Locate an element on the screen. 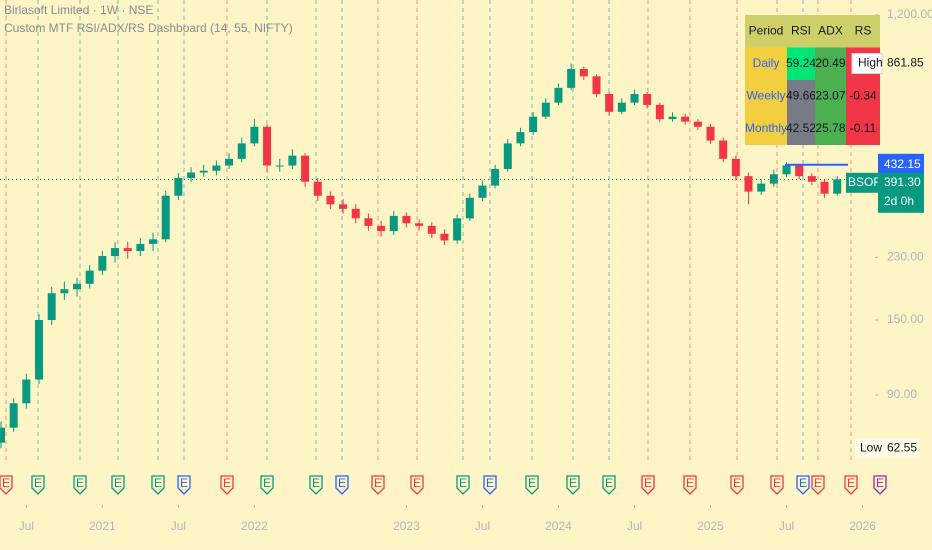  table-header-text: RSI is located at coordinates (801, 30).